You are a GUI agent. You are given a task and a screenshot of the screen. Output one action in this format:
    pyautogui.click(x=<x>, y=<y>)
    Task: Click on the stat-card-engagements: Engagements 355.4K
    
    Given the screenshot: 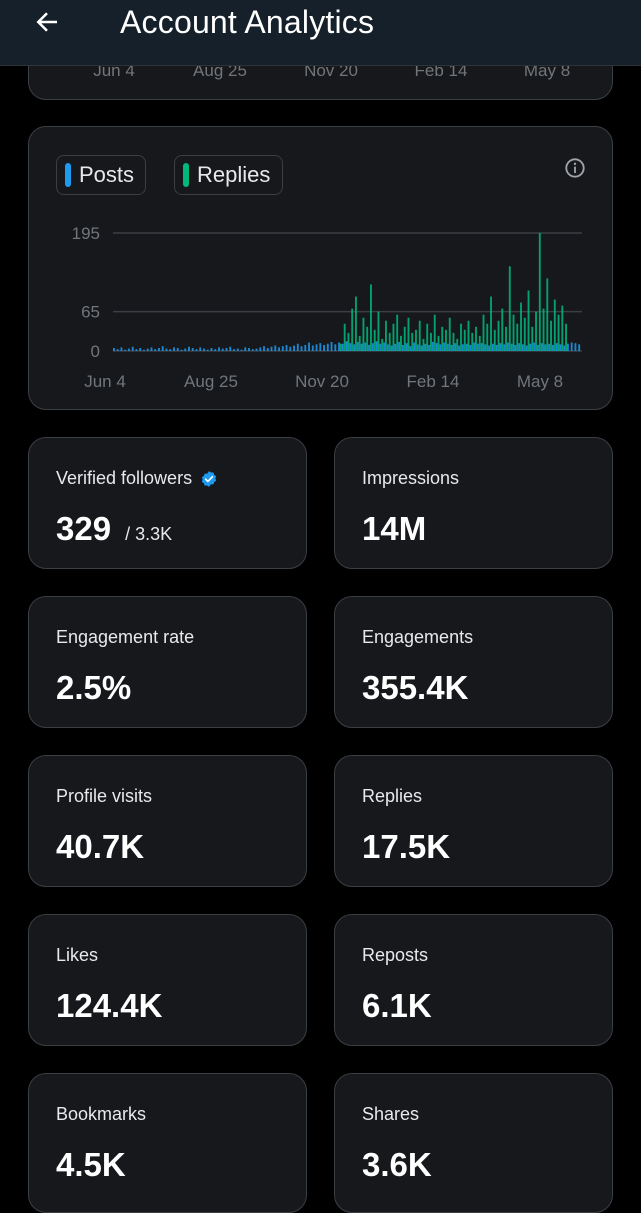 What is the action you would take?
    pyautogui.click(x=473, y=662)
    